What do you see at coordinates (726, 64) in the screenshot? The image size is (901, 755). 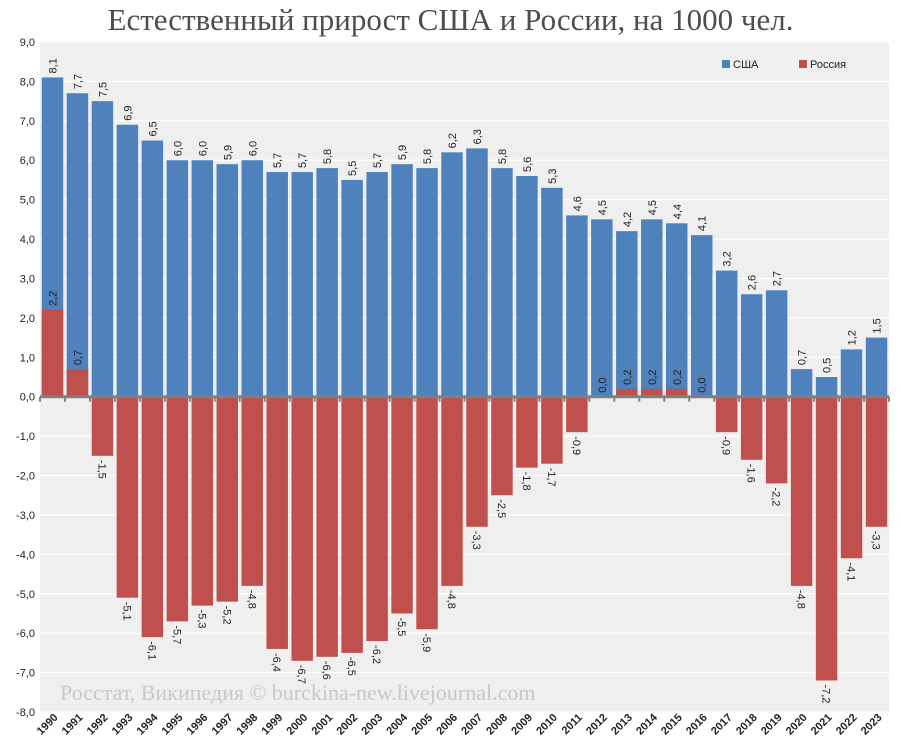 I see `legend-swatch-usa` at bounding box center [726, 64].